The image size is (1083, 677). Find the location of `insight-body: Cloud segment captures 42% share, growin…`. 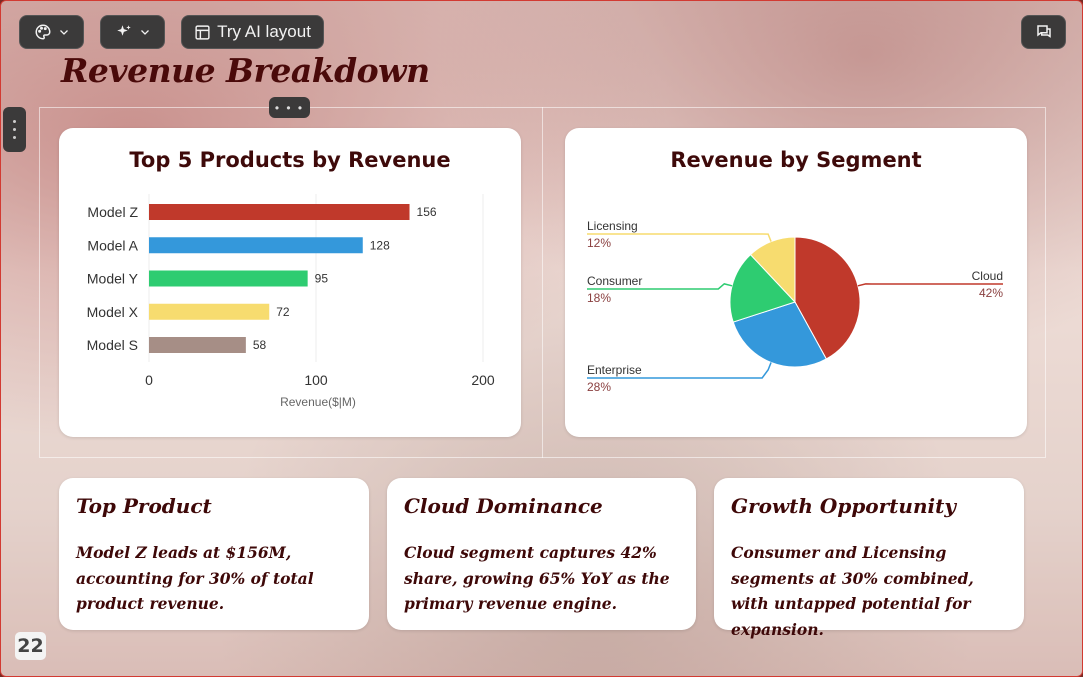

insight-body: Cloud segment captures 42% share, growin… is located at coordinates (537, 578).